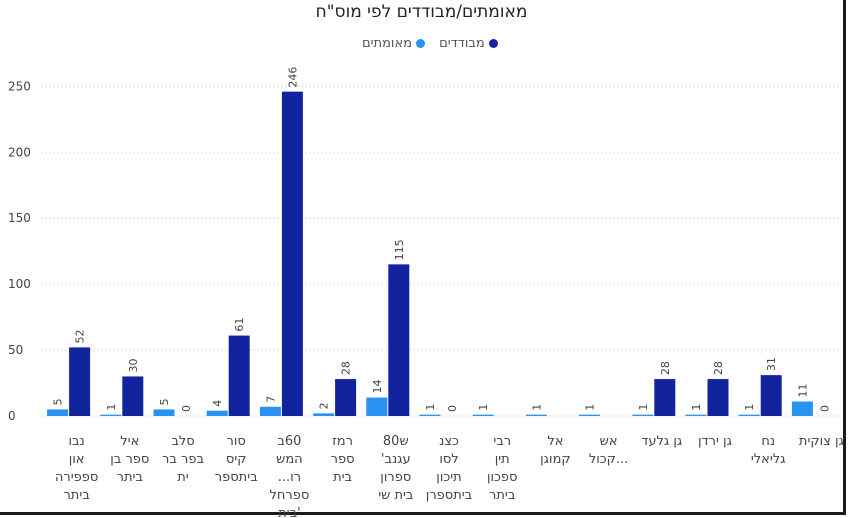 The height and width of the screenshot is (518, 851). I want to click on y-tick-label: 100, so click(19, 284).